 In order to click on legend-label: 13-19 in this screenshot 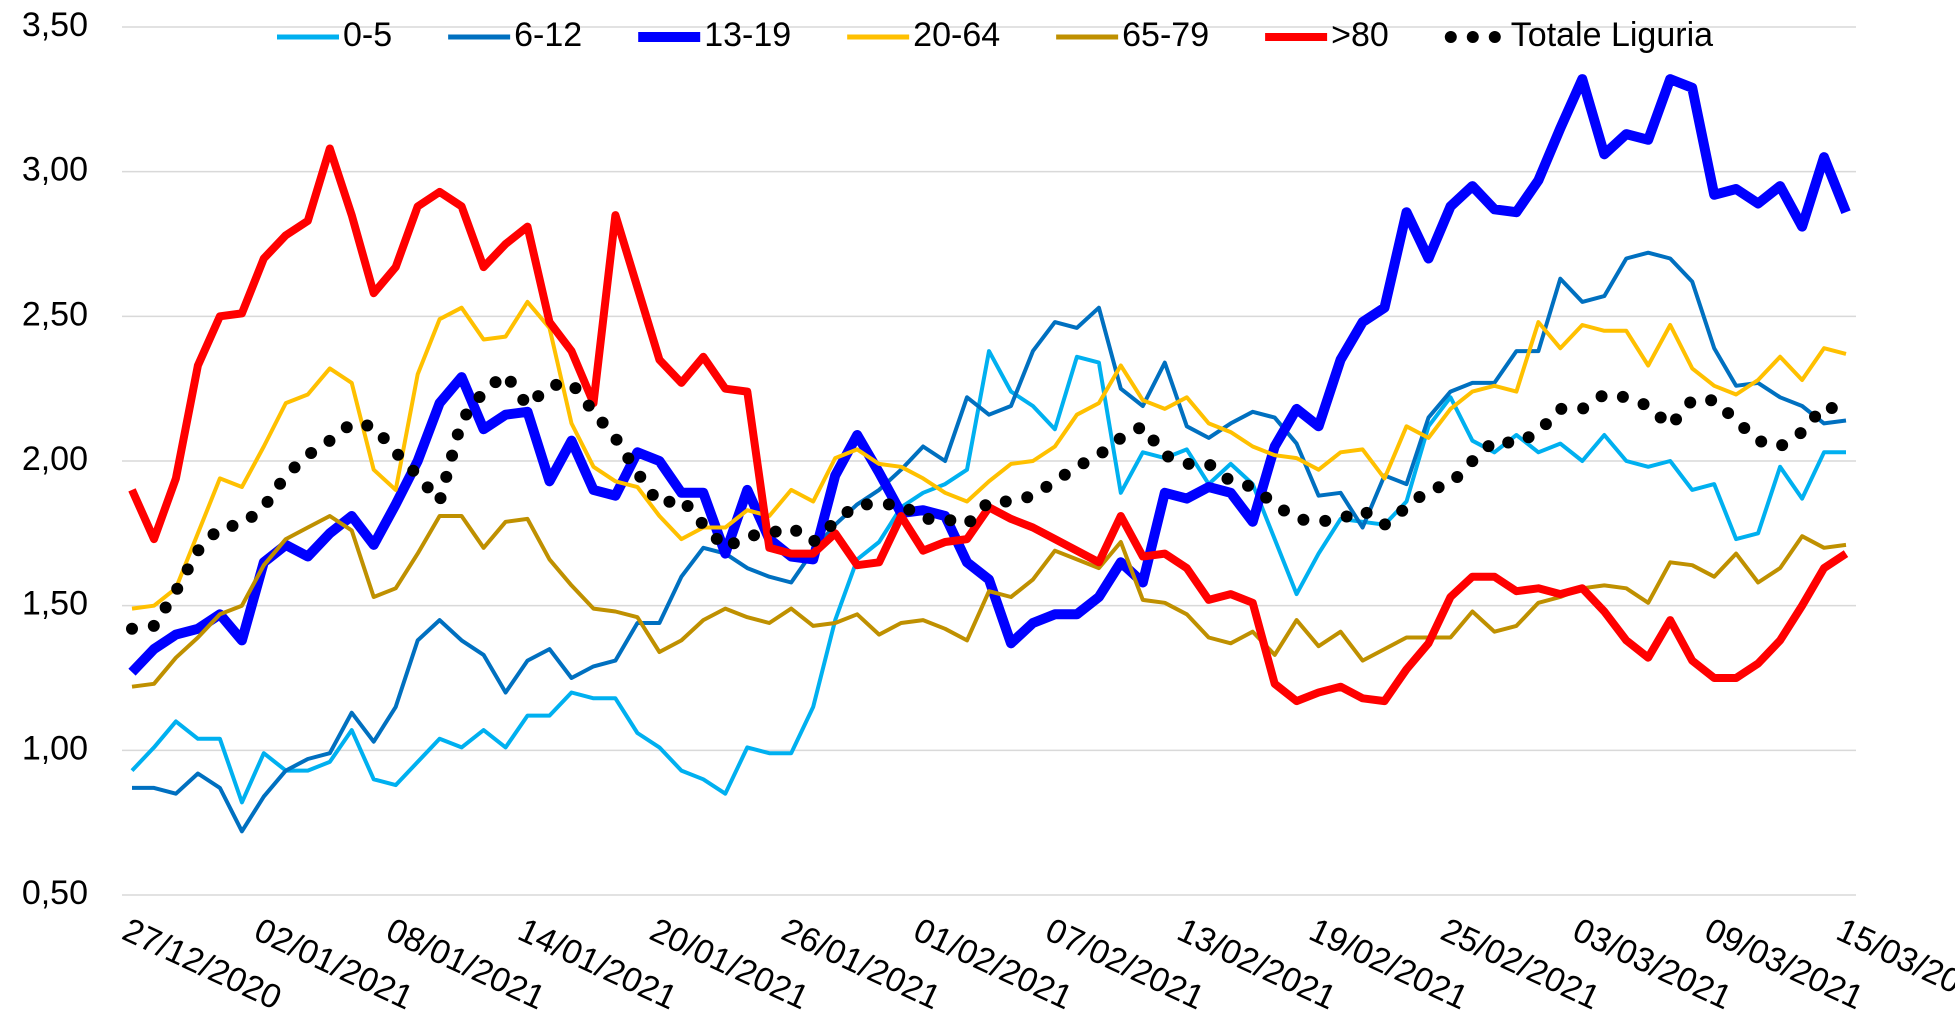, I will do `click(747, 35)`.